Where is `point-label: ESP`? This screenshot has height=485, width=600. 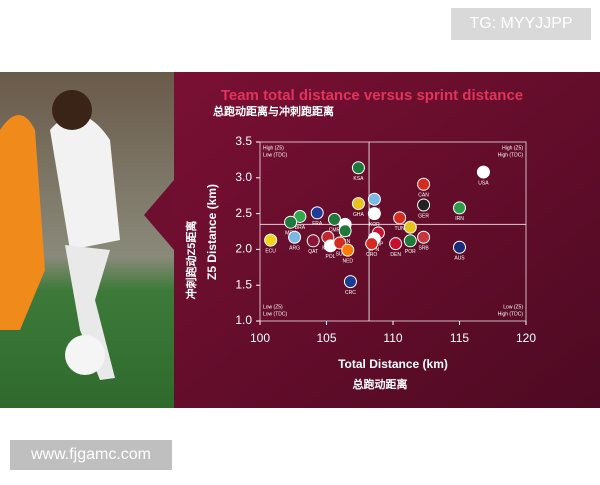 point-label: ESP is located at coordinates (378, 244).